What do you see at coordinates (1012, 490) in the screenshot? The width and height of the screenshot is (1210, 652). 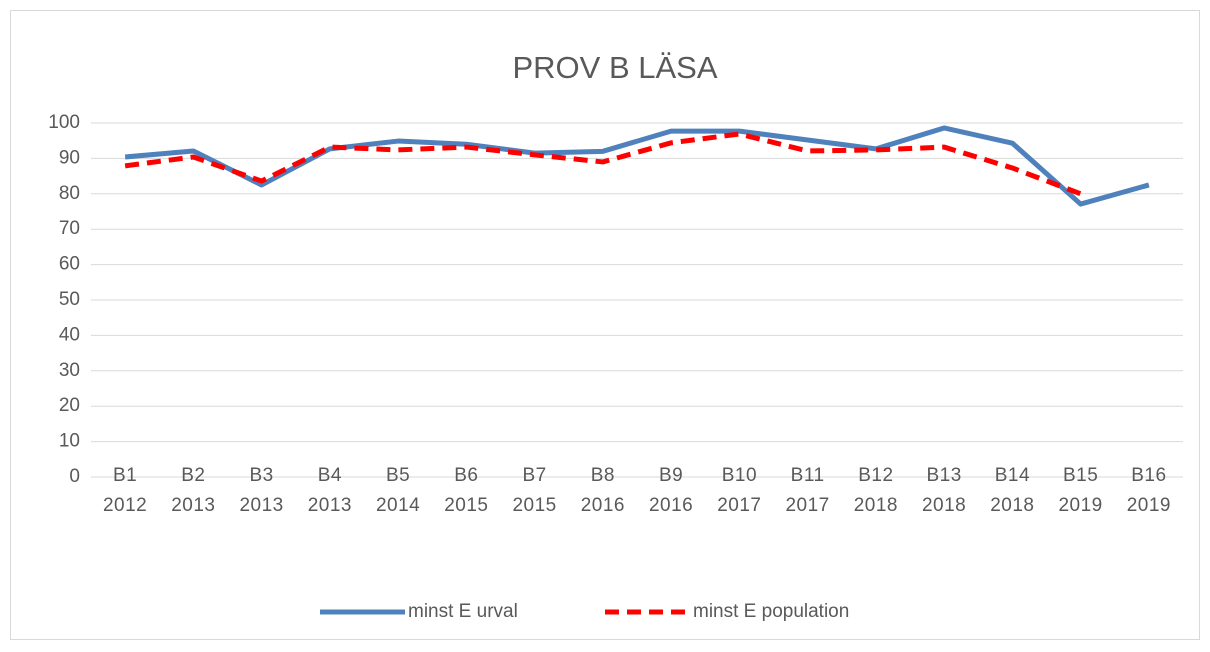 I see `x-tick-label: B14 2018` at bounding box center [1012, 490].